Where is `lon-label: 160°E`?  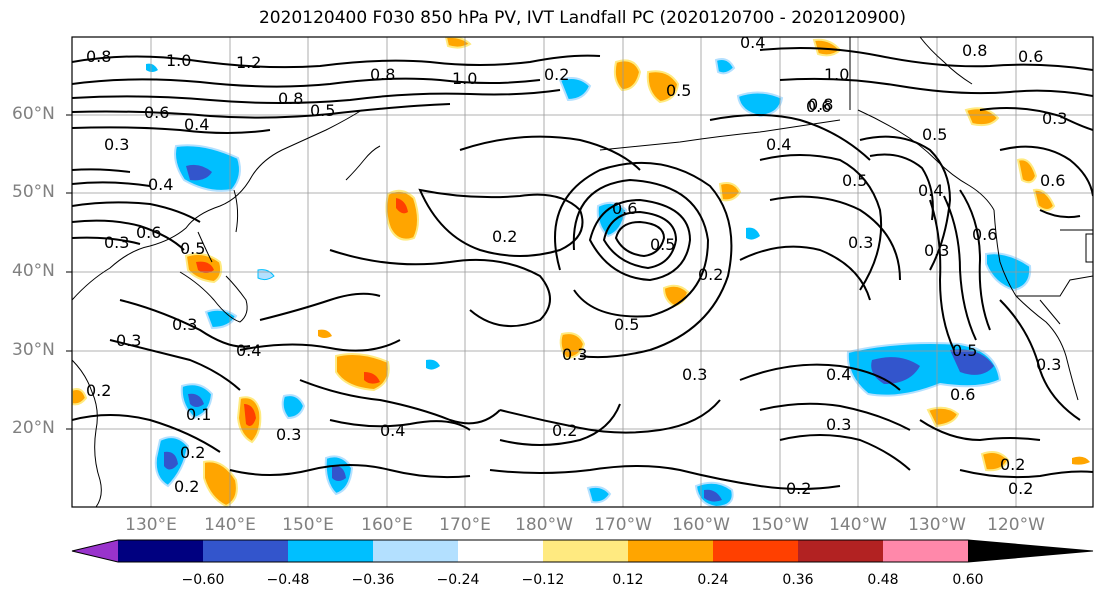 lon-label: 160°E is located at coordinates (387, 525).